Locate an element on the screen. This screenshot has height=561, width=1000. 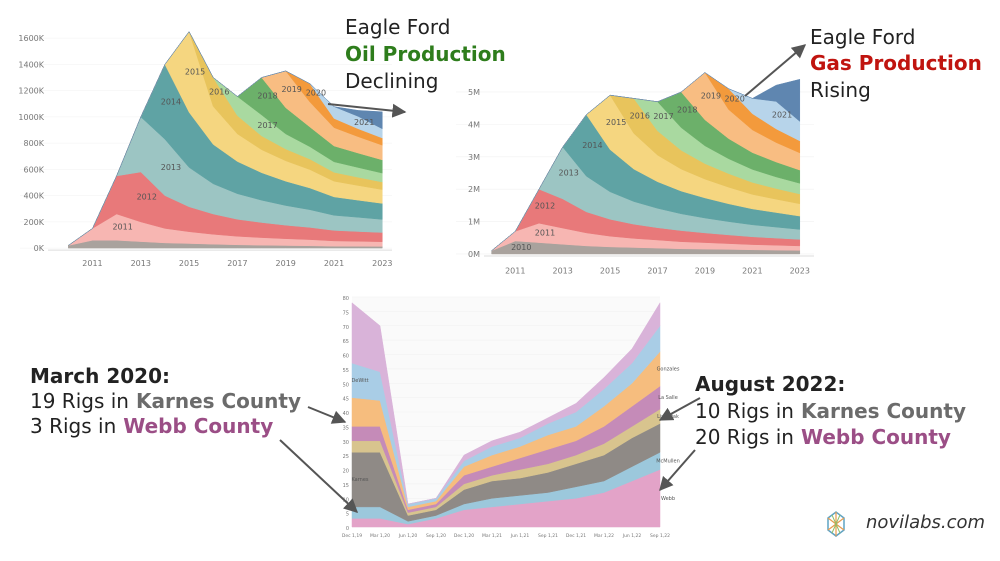
y-tick-label: 20 is located at coordinates (346, 472).